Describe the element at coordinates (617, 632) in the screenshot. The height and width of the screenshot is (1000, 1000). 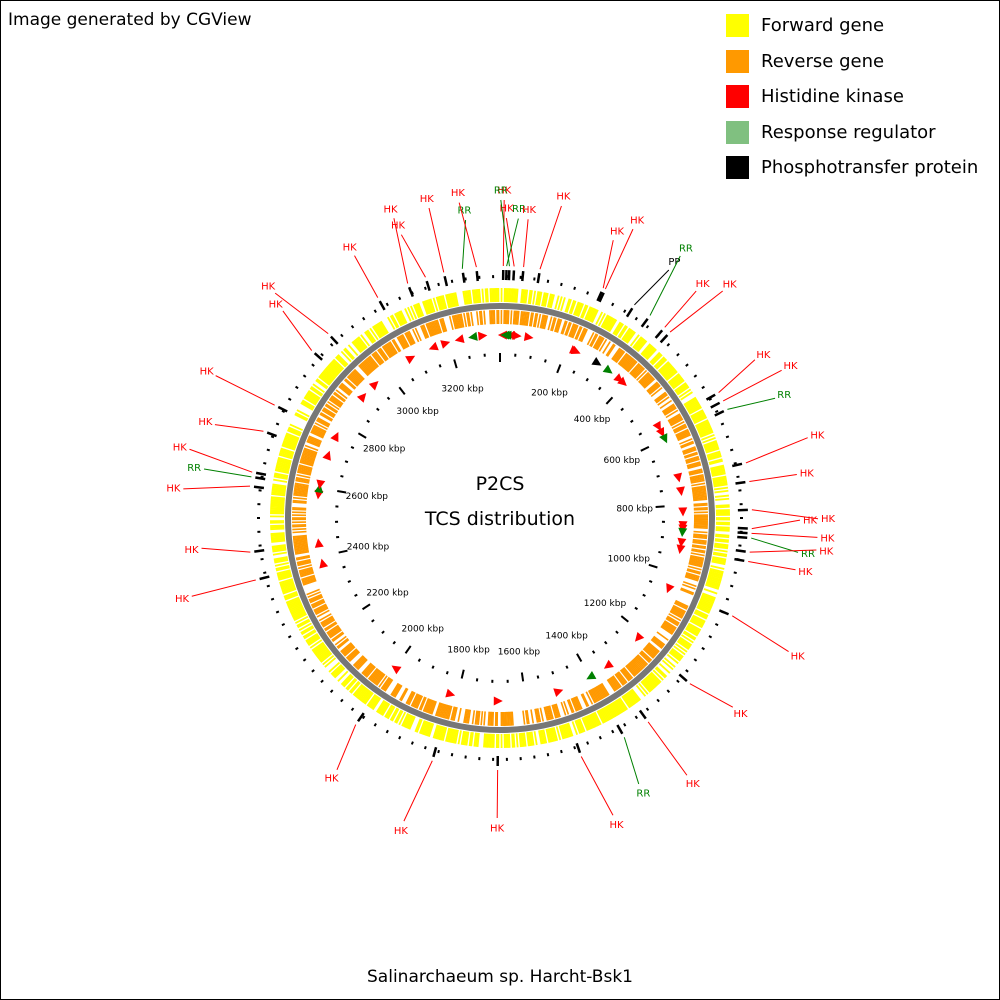
I see `ruler-minor-tick` at that location.